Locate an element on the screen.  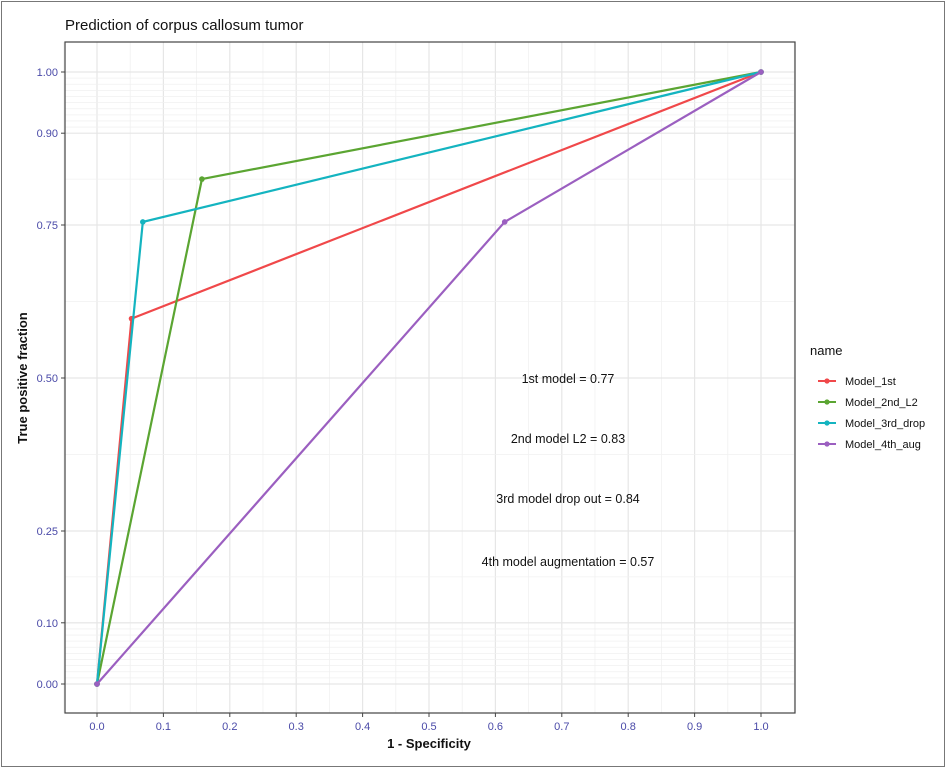
model-annotation: 3rd model drop out = 0.84 is located at coordinates (568, 499).